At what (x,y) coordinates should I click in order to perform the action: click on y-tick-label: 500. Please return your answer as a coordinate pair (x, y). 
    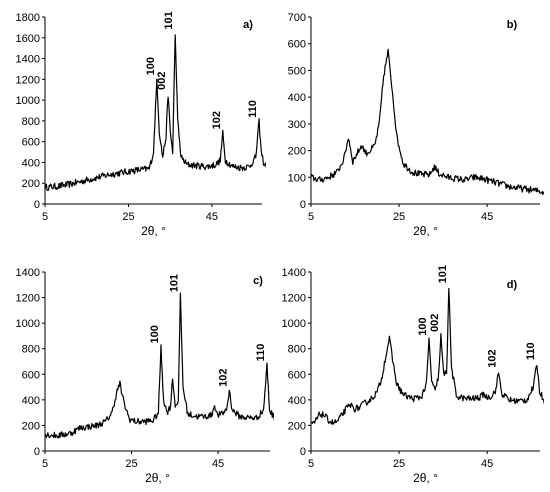
    Looking at the image, I should click on (297, 71).